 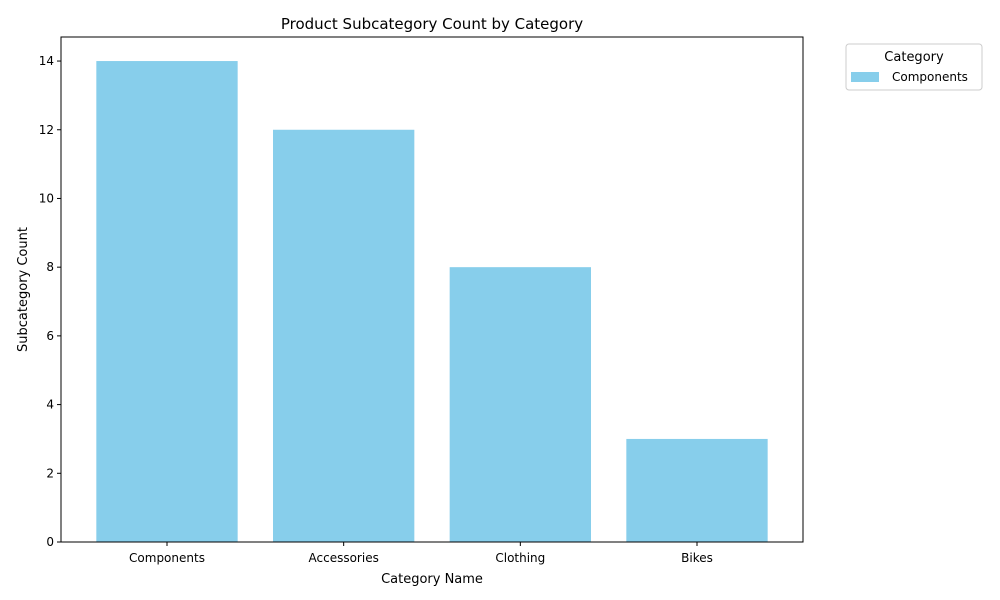 I want to click on x-tick-label: Bikes, so click(x=697, y=558).